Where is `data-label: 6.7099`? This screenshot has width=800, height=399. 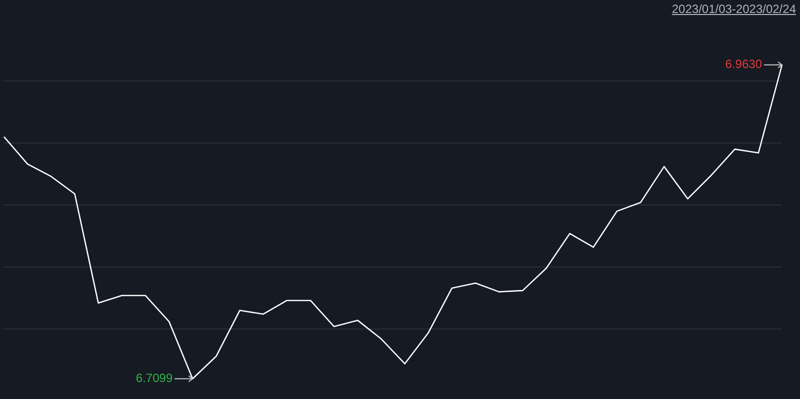 data-label: 6.7099 is located at coordinates (154, 378).